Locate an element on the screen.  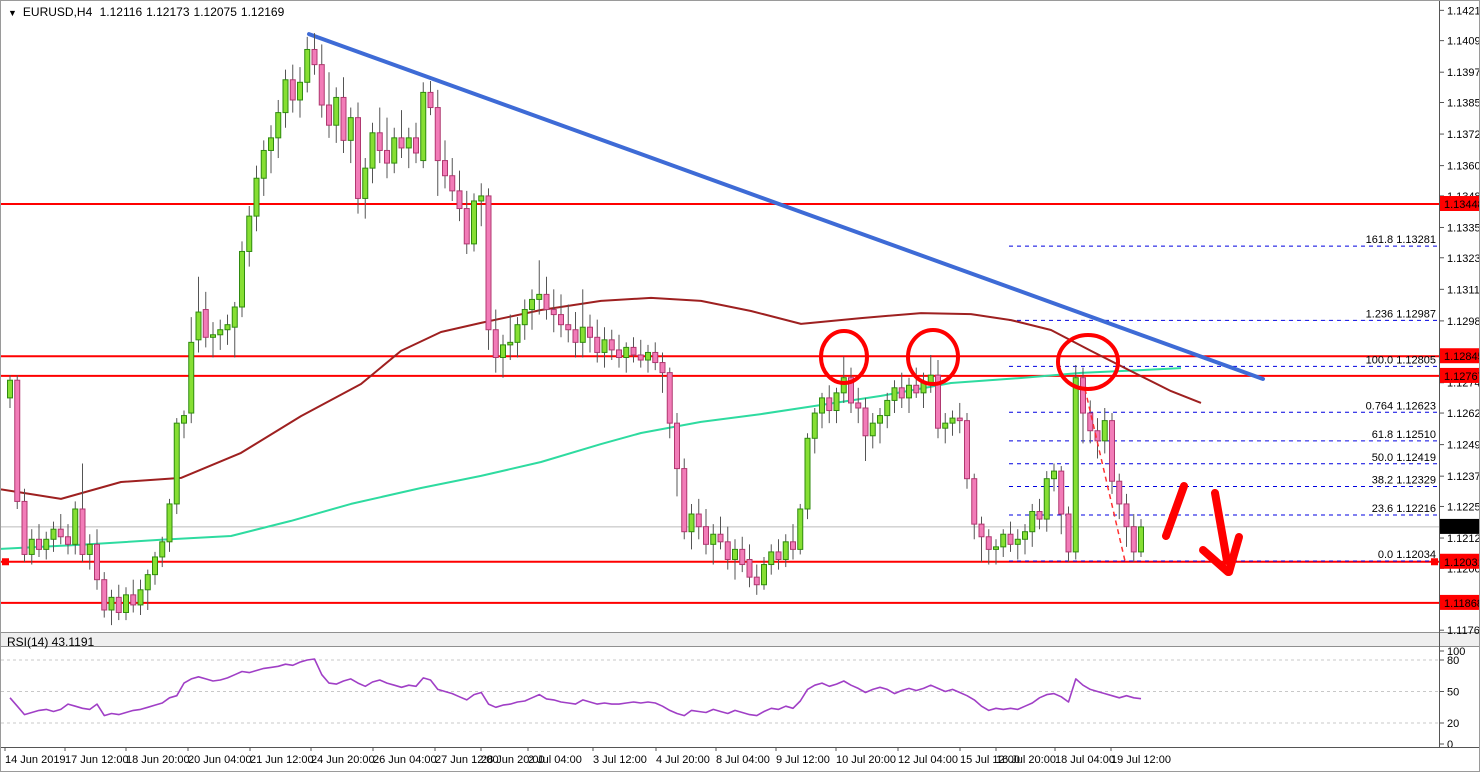
price-tag-label: 1.12845 is located at coordinates (1462, 357).